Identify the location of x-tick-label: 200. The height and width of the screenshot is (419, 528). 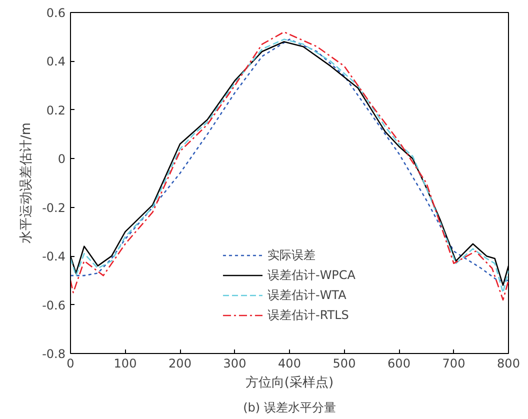
(180, 363).